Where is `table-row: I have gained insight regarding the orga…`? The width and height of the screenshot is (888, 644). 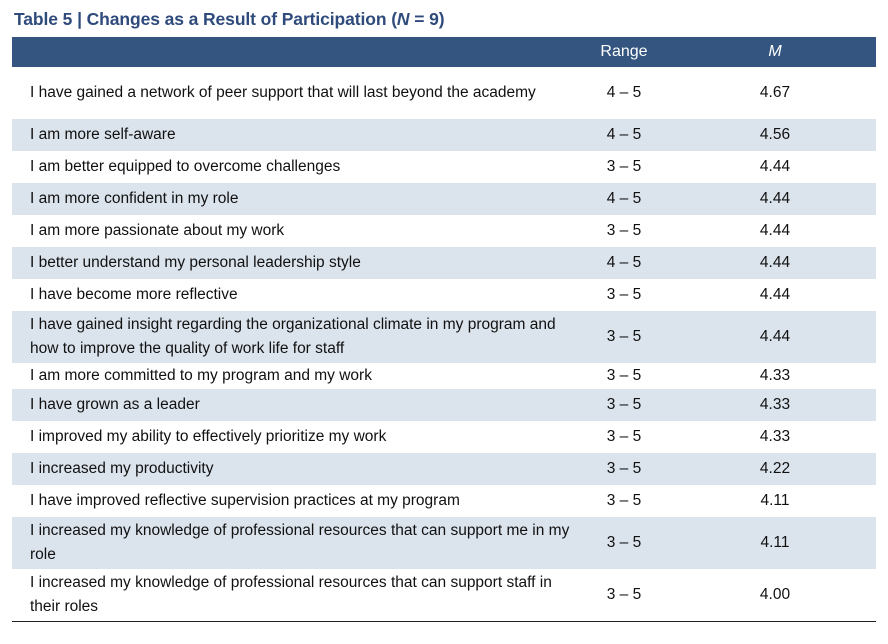
table-row: I have gained insight regarding the orga… is located at coordinates (444, 337).